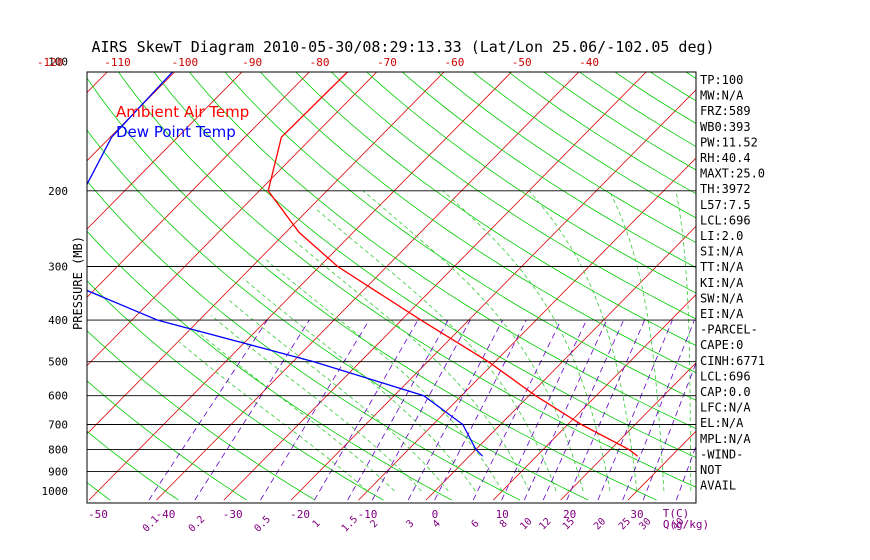 Image resolution: width=870 pixels, height=560 pixels. Describe the element at coordinates (725, 376) in the screenshot. I see `index-entry: LCL:696` at that location.